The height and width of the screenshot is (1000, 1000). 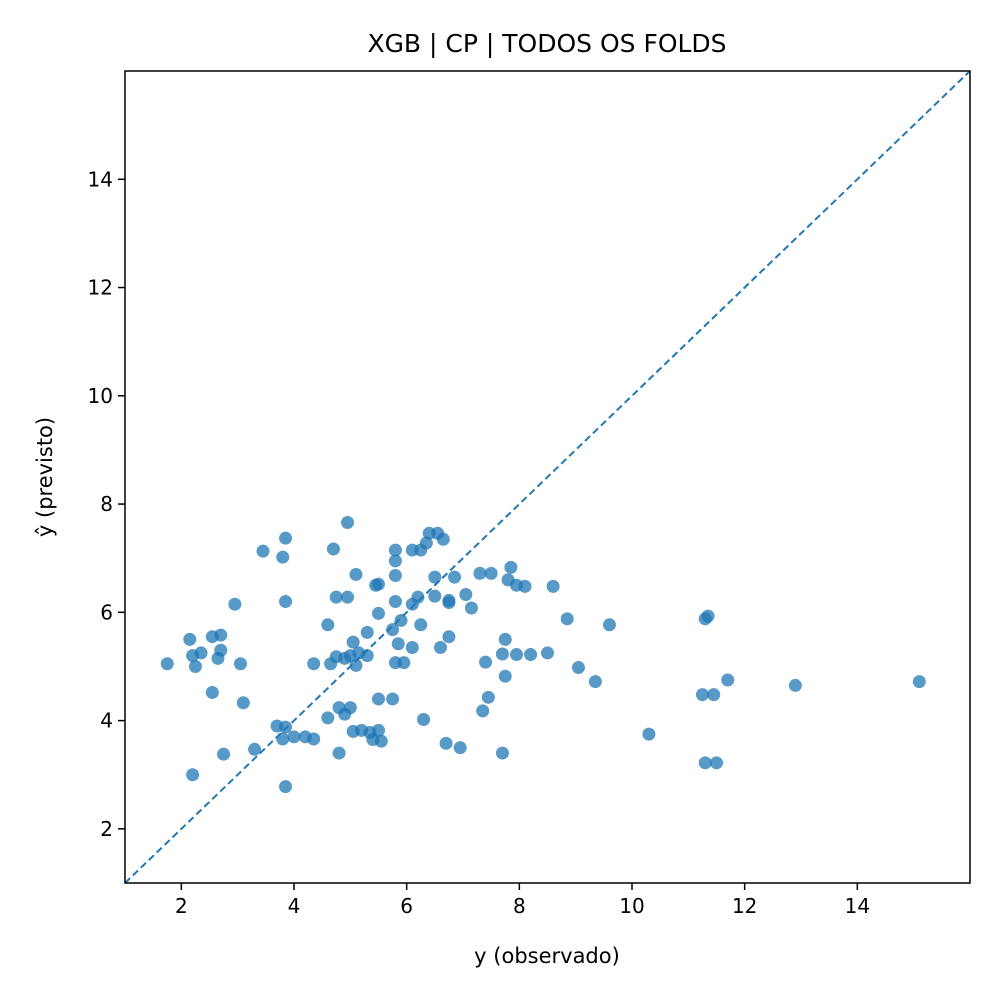 What do you see at coordinates (100, 288) in the screenshot?
I see `y-tick-label: 12` at bounding box center [100, 288].